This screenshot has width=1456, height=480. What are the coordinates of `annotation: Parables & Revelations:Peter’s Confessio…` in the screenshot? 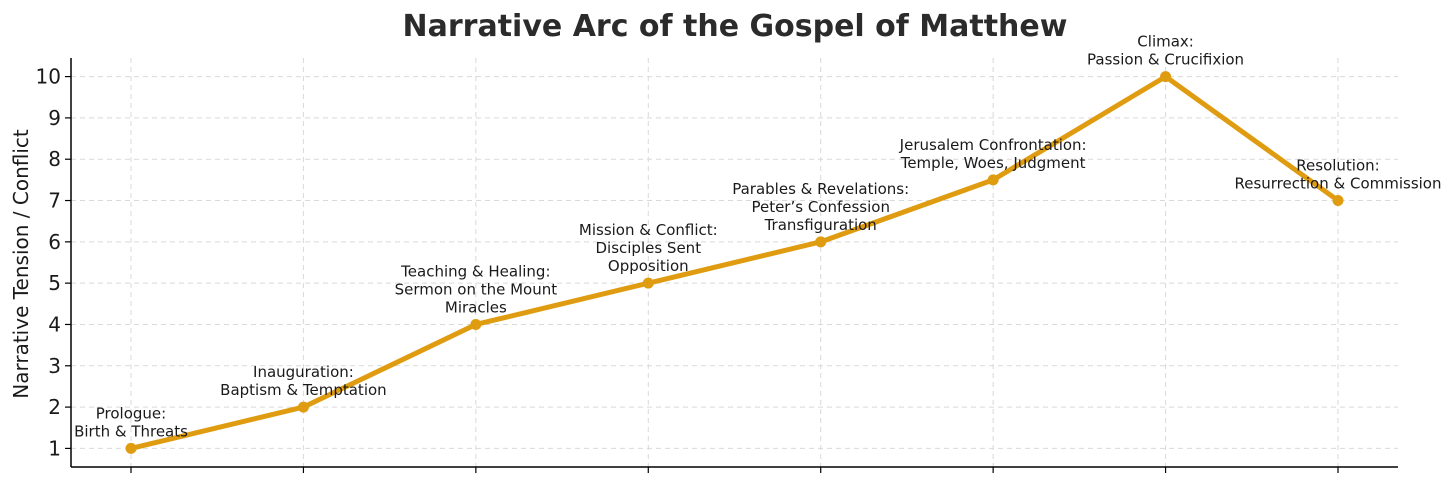 It's located at (820, 207).